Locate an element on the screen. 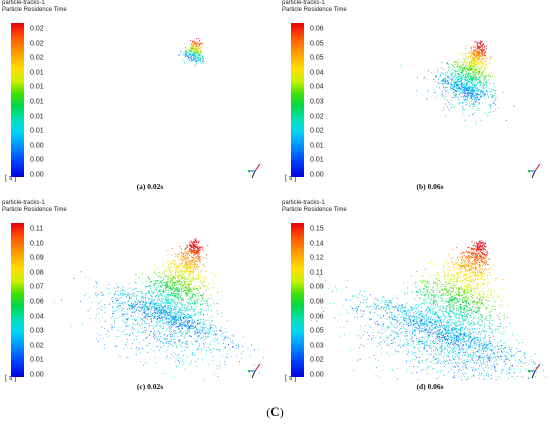  colorbar-tick: 0.06 is located at coordinates (317, 29).